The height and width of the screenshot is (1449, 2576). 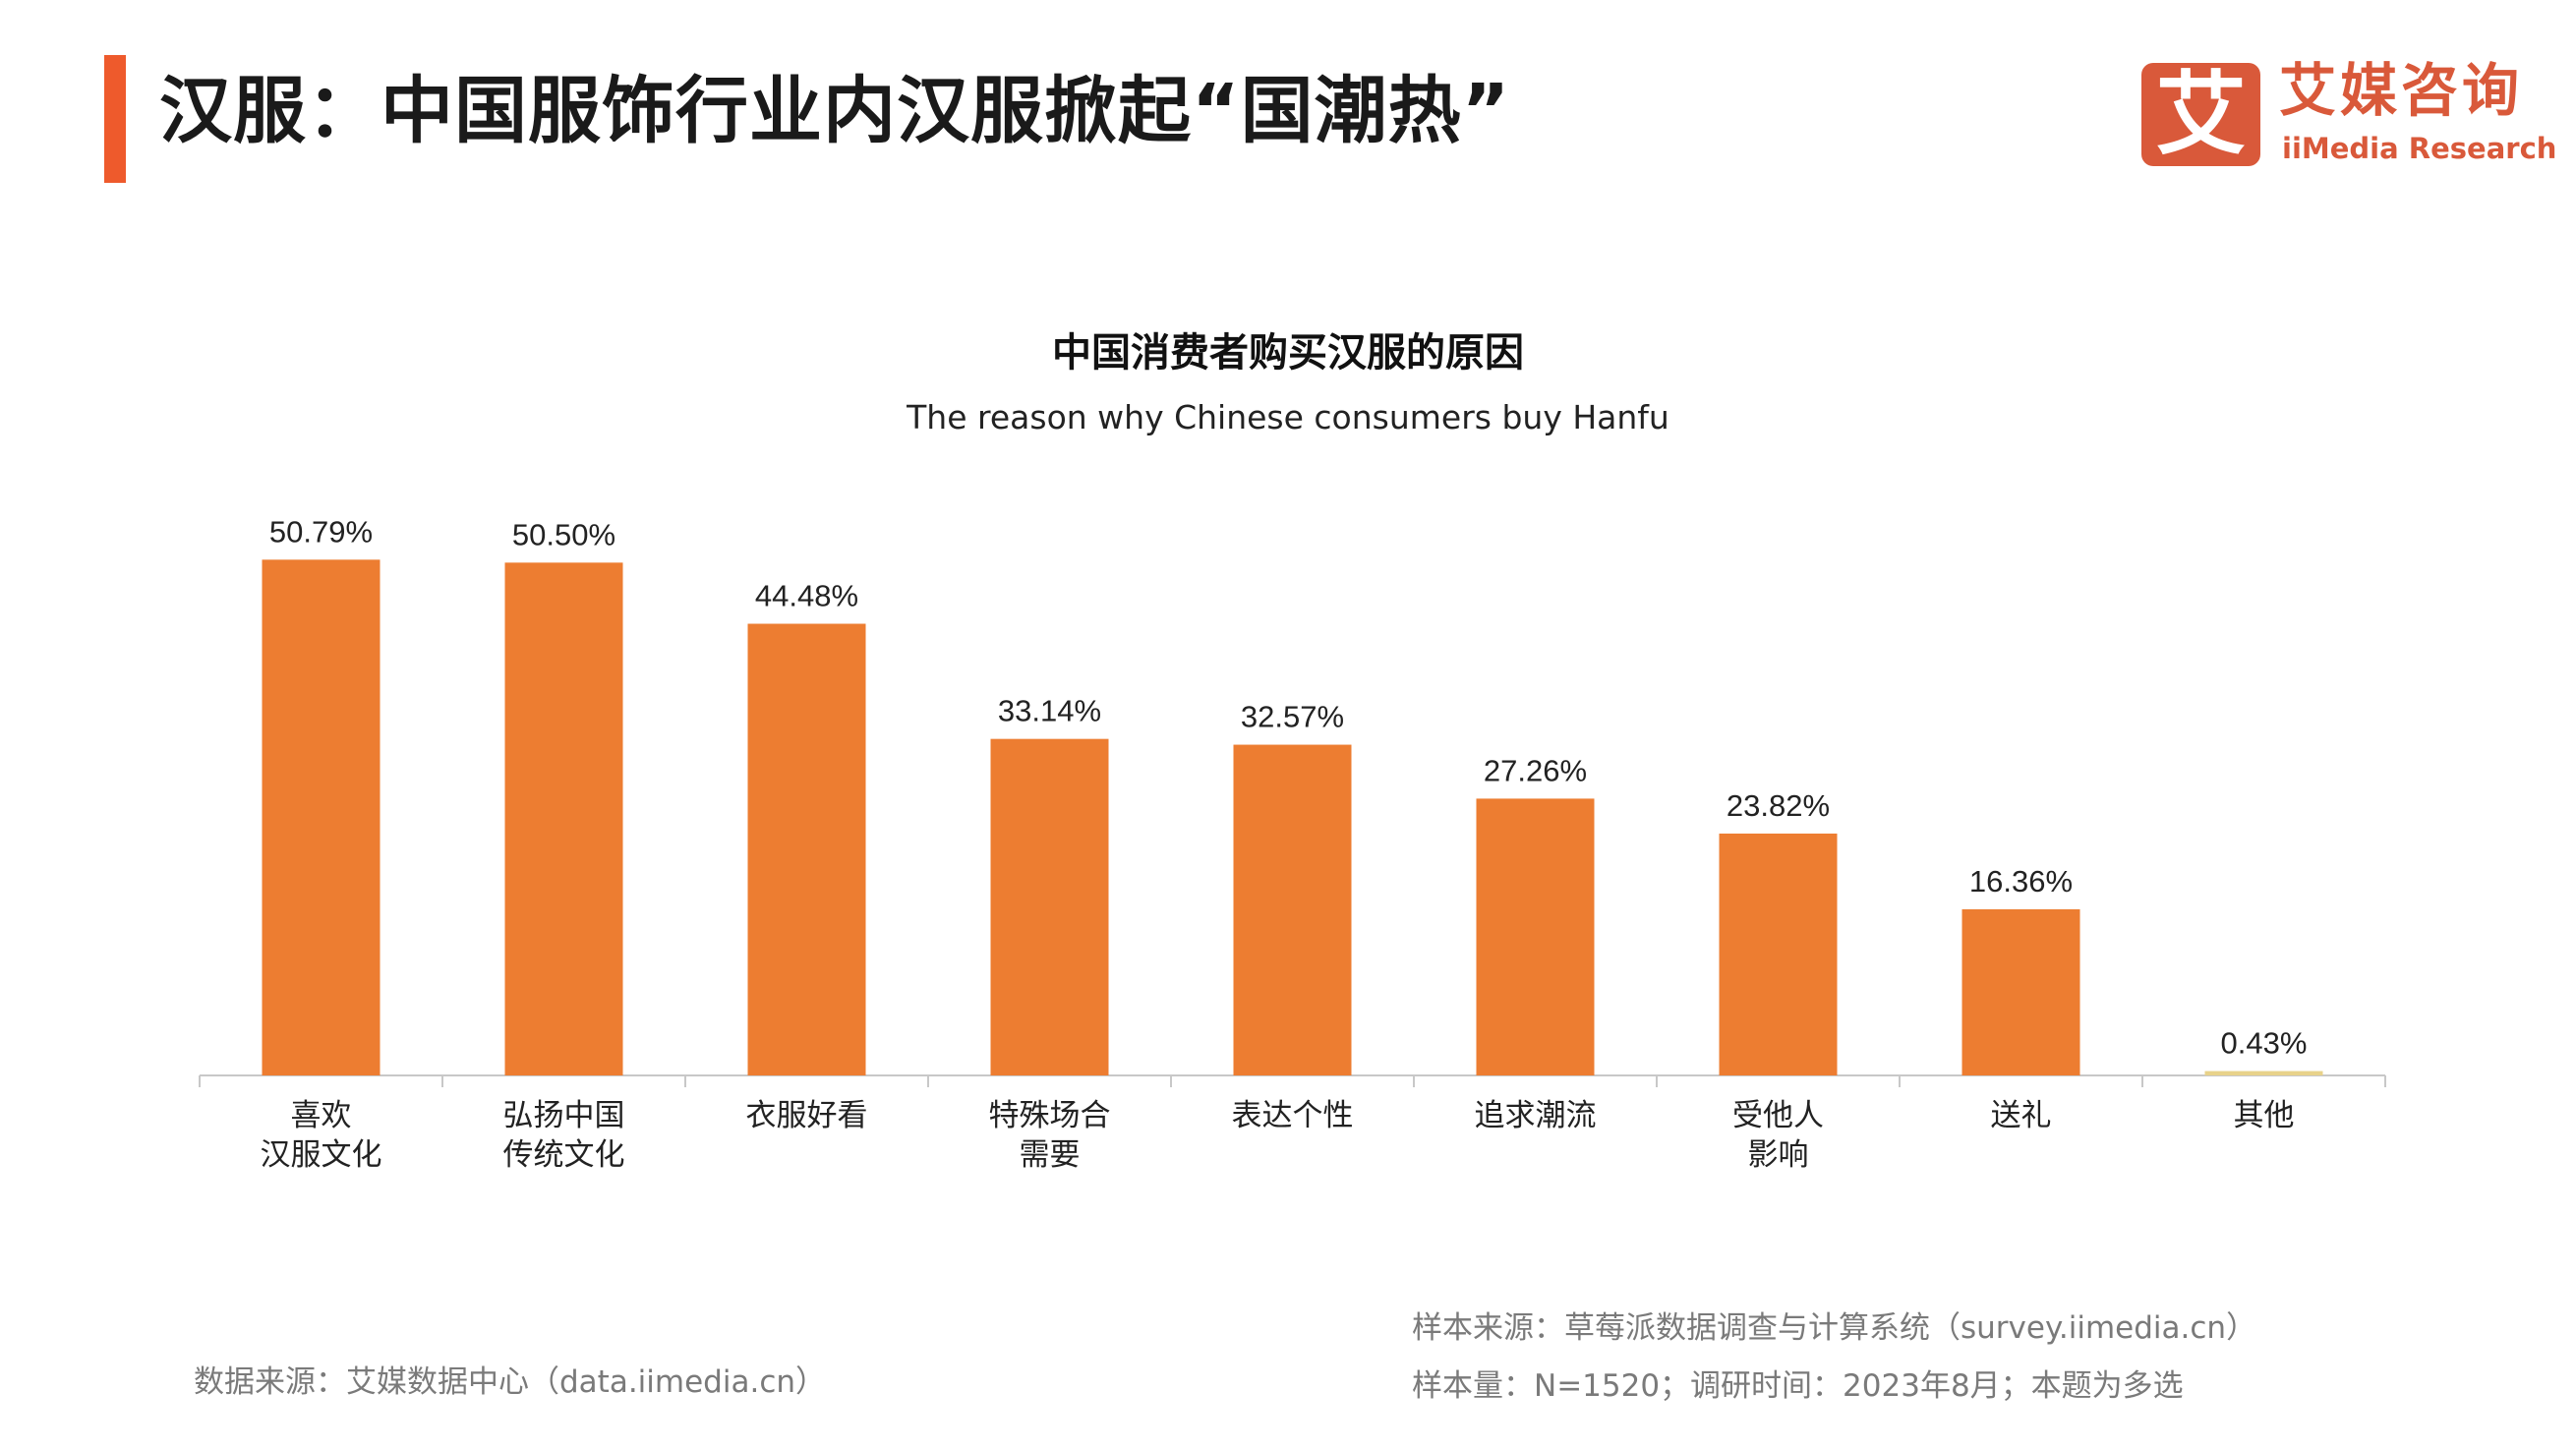 What do you see at coordinates (2264, 1043) in the screenshot?
I see `data-label: 0.43%` at bounding box center [2264, 1043].